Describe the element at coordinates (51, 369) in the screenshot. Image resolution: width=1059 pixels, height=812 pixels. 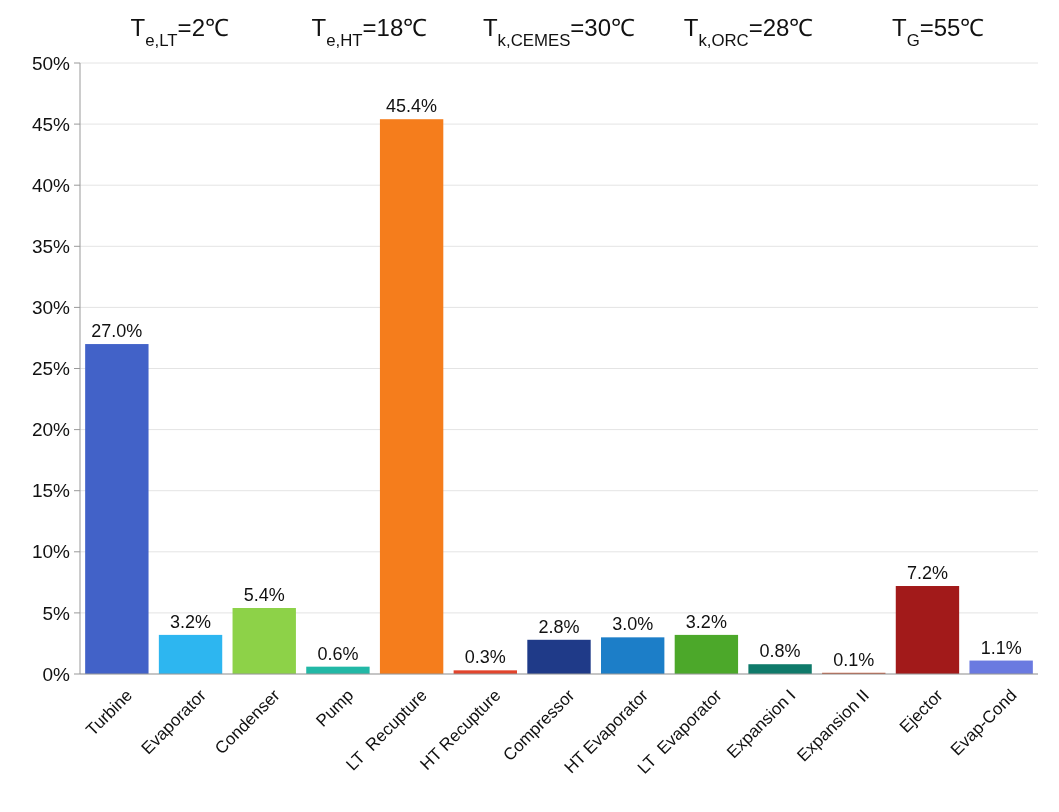
I see `y-tick-label: 25%` at that location.